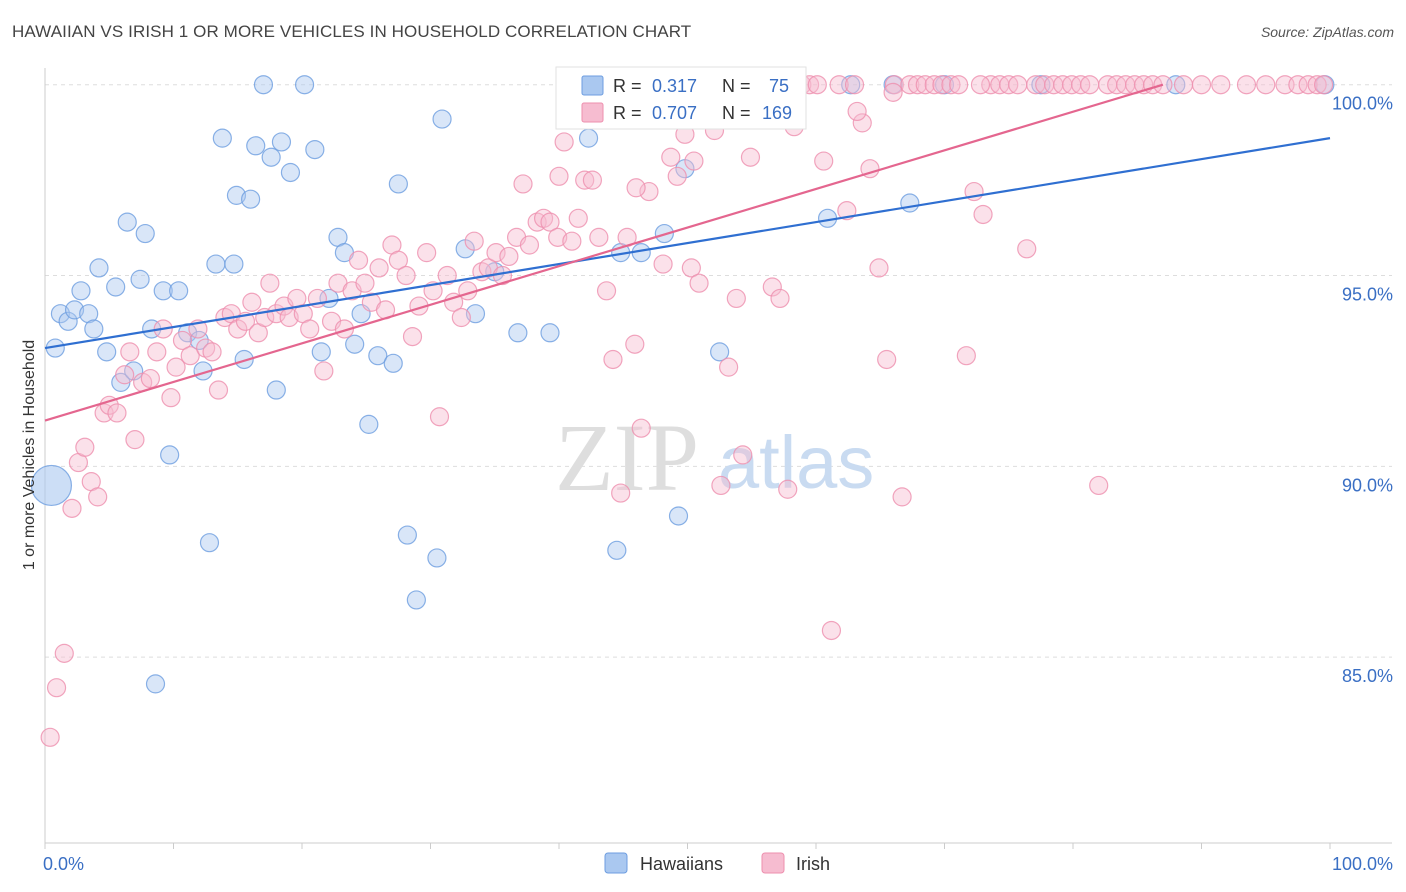  Describe the element at coordinates (1362, 864) in the screenshot. I see `x-tick-label: 100.0%` at that location.